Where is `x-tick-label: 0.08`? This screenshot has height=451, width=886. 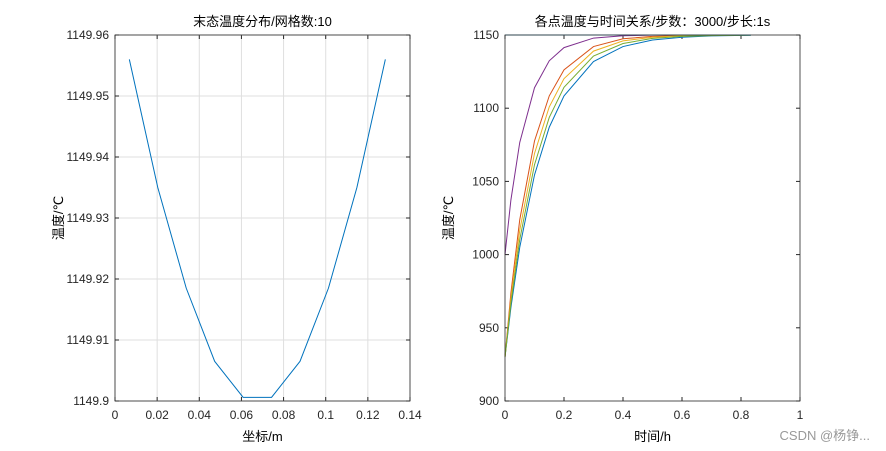
x-tick-label: 0.08 is located at coordinates (284, 415).